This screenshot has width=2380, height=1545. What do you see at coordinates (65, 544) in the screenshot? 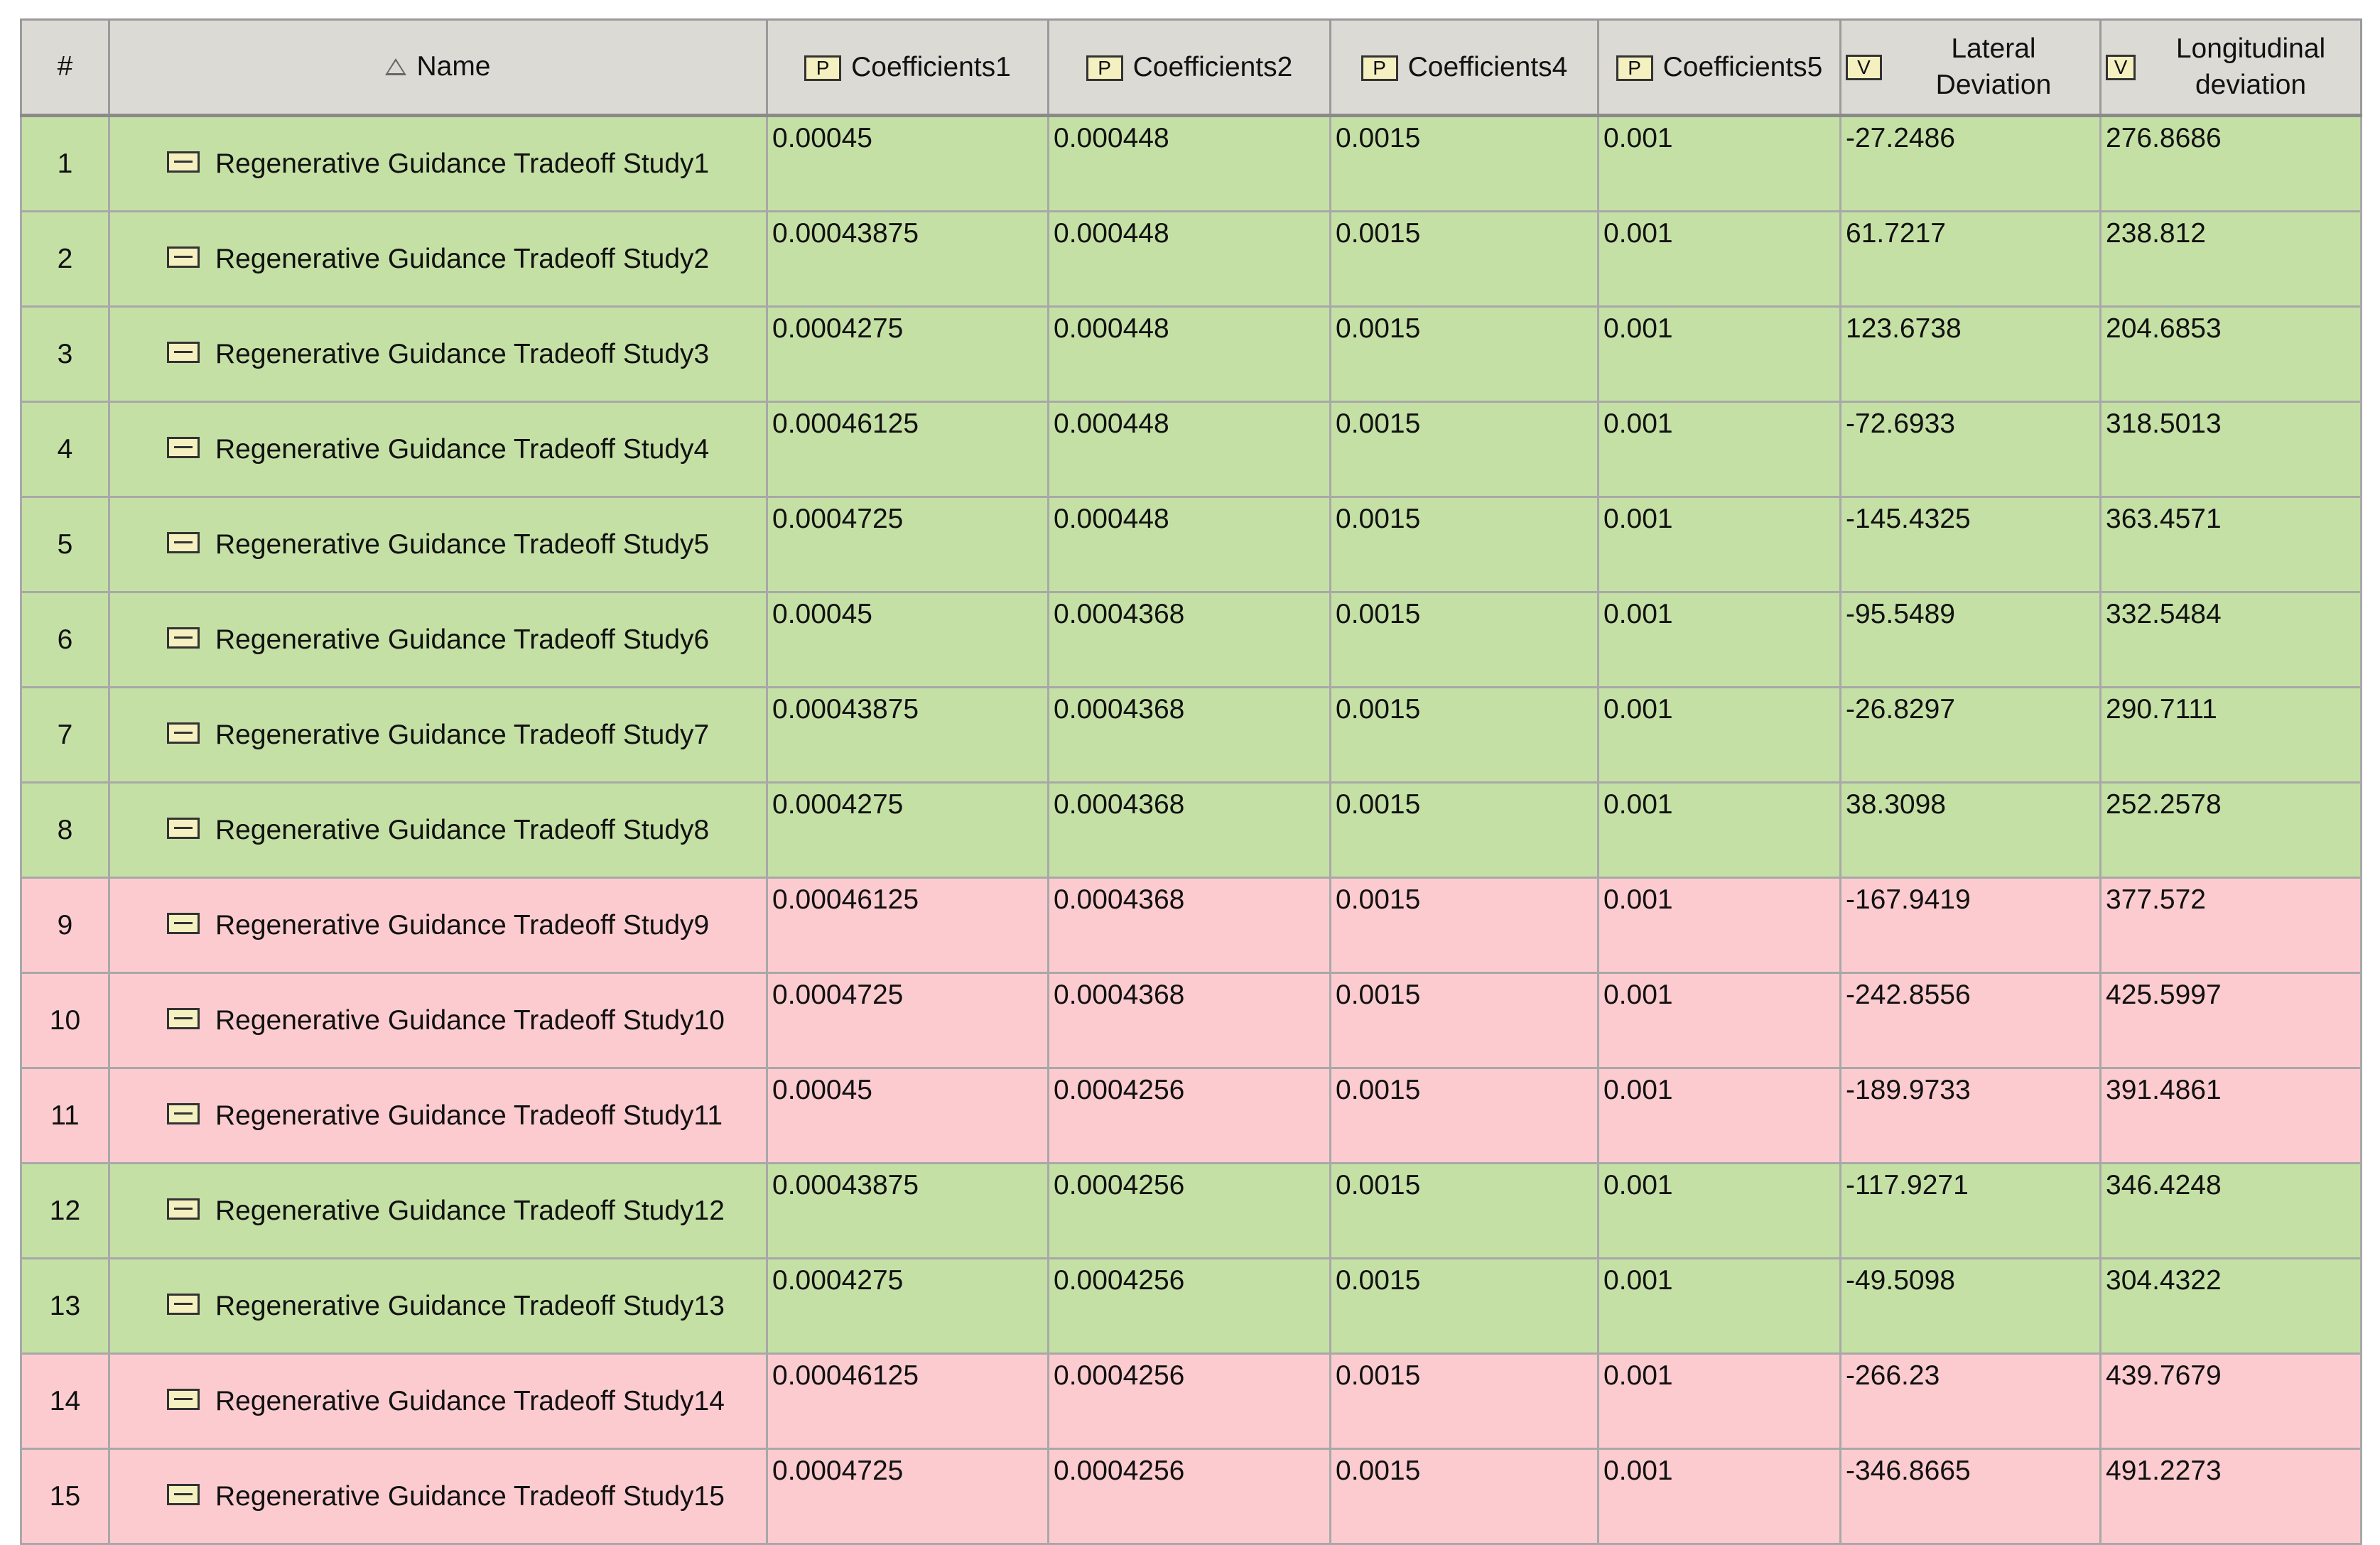
I see `row-number: 5` at bounding box center [65, 544].